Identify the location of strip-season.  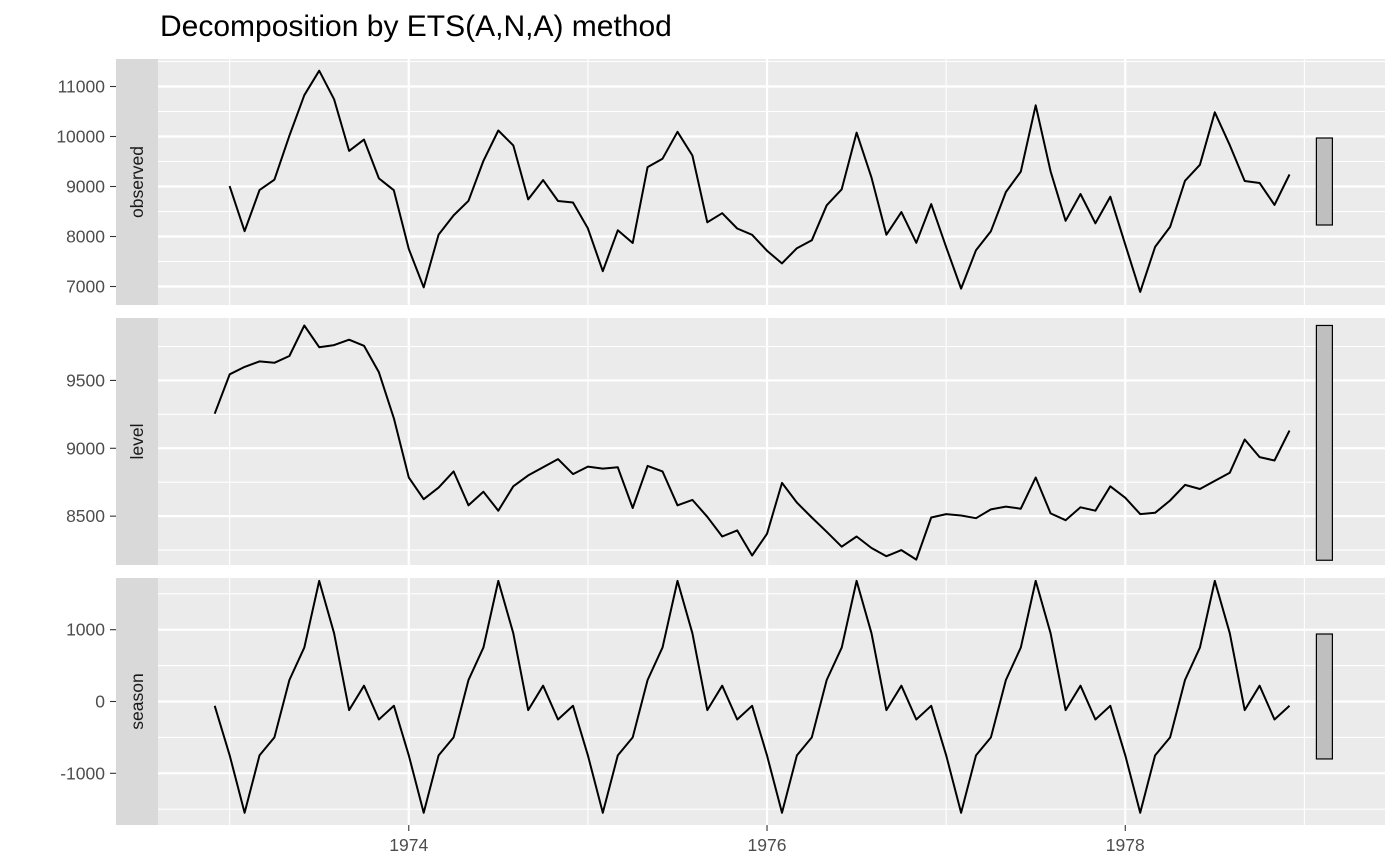
(137, 701).